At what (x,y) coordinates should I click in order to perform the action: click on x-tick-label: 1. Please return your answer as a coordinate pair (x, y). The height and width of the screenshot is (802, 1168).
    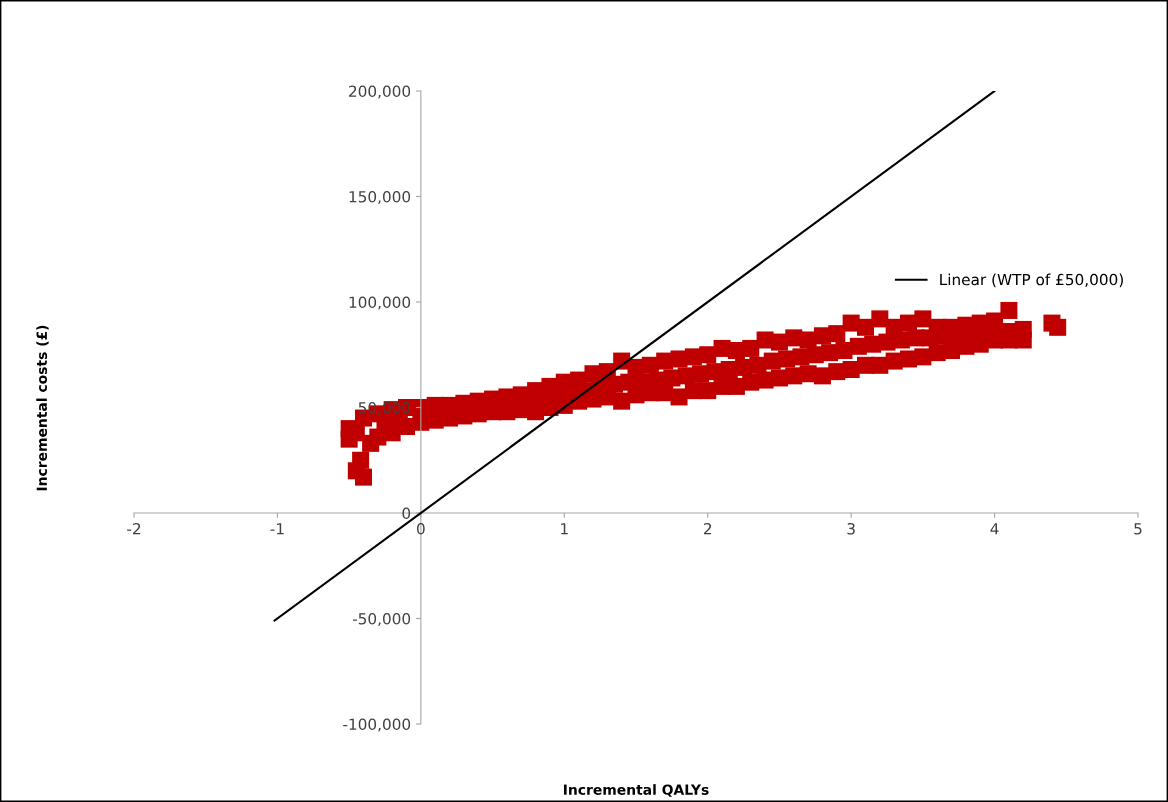
    Looking at the image, I should click on (564, 529).